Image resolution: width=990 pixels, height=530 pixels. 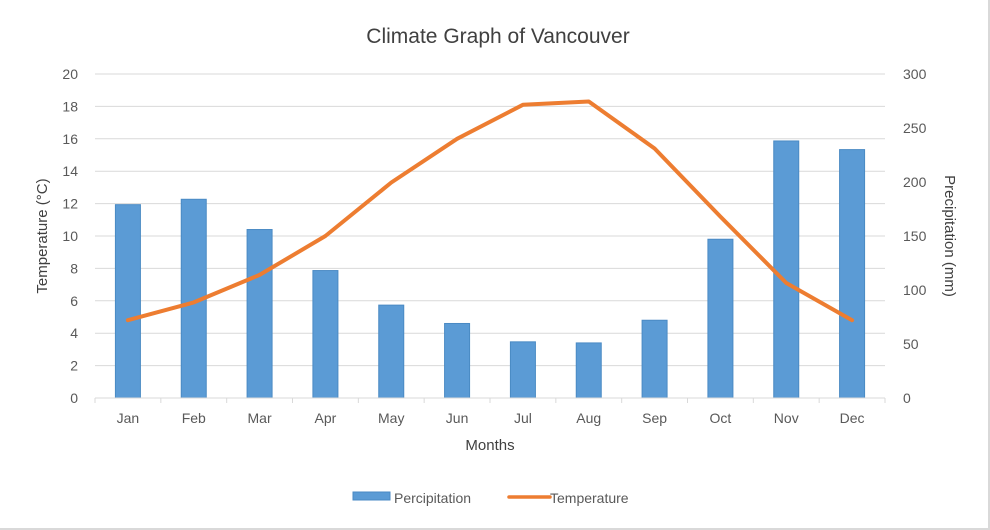 What do you see at coordinates (70, 139) in the screenshot?
I see `y-tick-label: 16` at bounding box center [70, 139].